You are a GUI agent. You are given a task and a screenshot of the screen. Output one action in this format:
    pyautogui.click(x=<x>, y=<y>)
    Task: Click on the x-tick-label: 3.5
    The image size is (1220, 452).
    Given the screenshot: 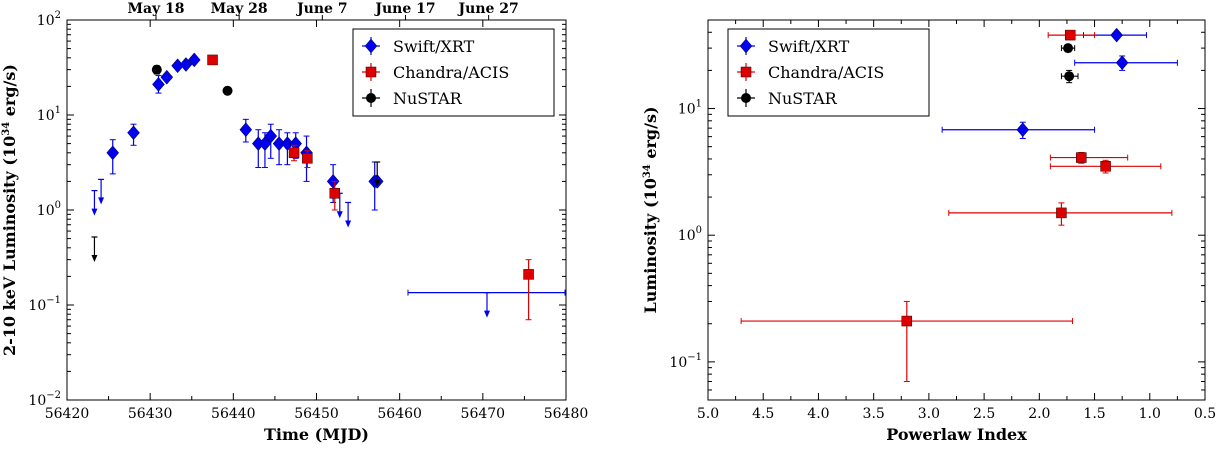 What is the action you would take?
    pyautogui.click(x=874, y=414)
    